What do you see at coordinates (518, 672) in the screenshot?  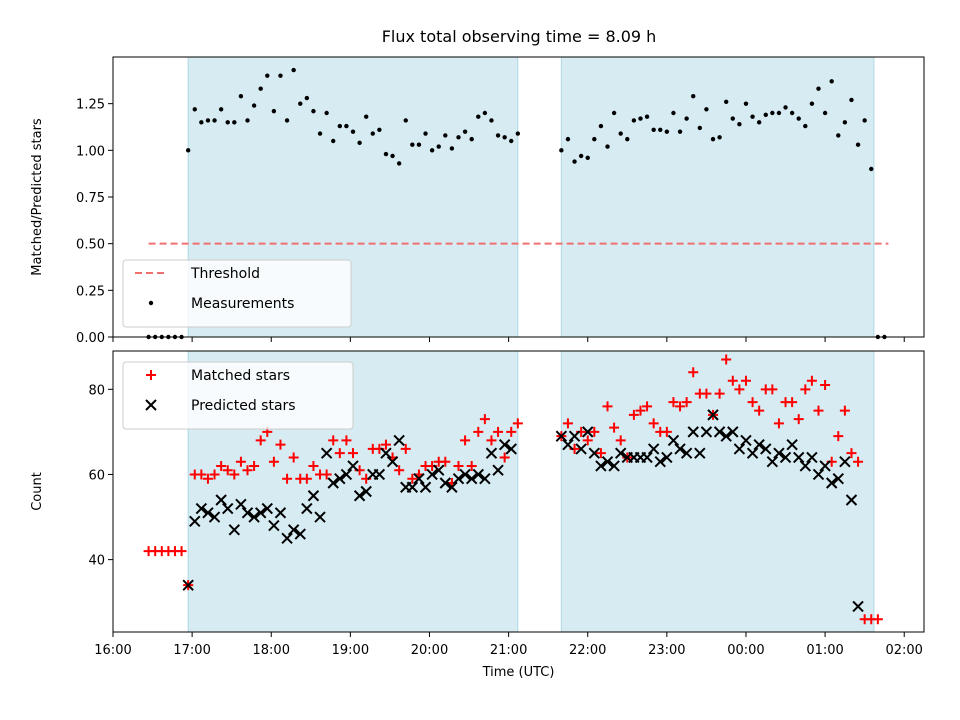 I see `x-axis-label: Time (UTC)` at bounding box center [518, 672].